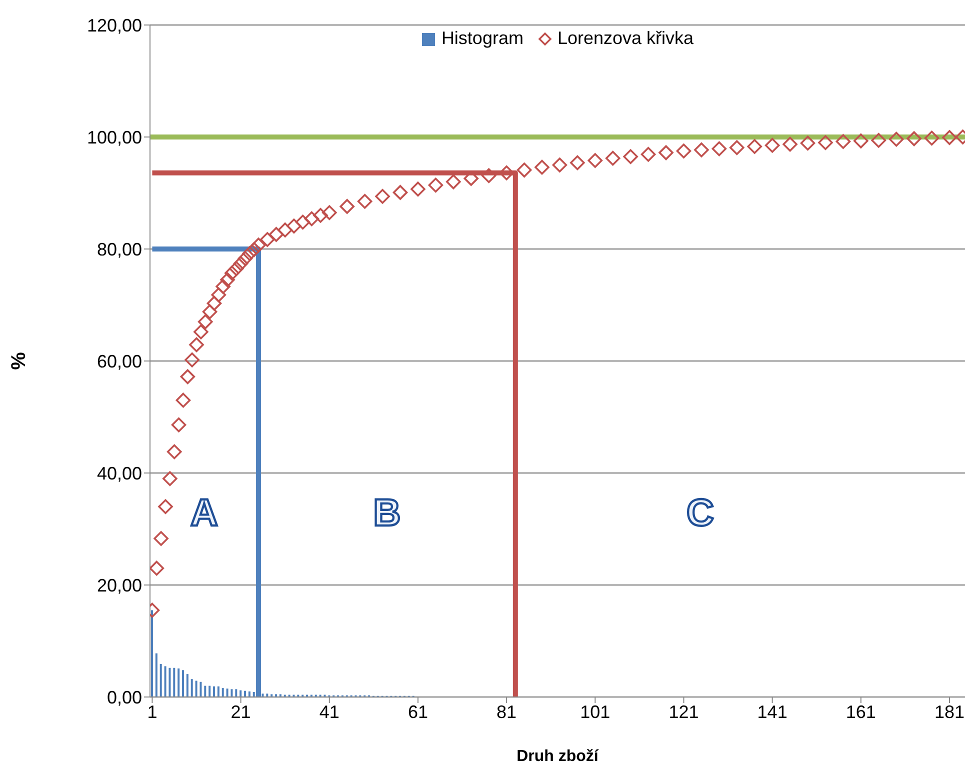  What do you see at coordinates (240, 712) in the screenshot?
I see `x-tick-label: 21` at bounding box center [240, 712].